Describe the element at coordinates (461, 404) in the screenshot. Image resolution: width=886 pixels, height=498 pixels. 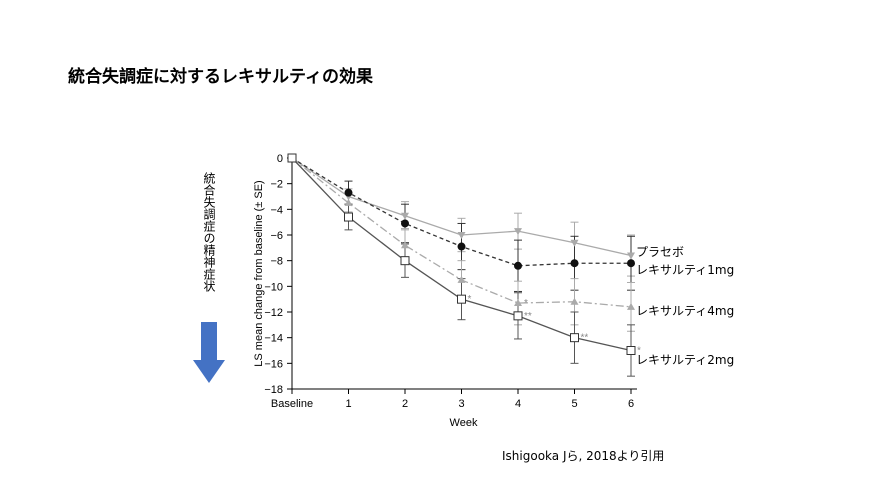
I see `x-tick-label: 3` at that location.